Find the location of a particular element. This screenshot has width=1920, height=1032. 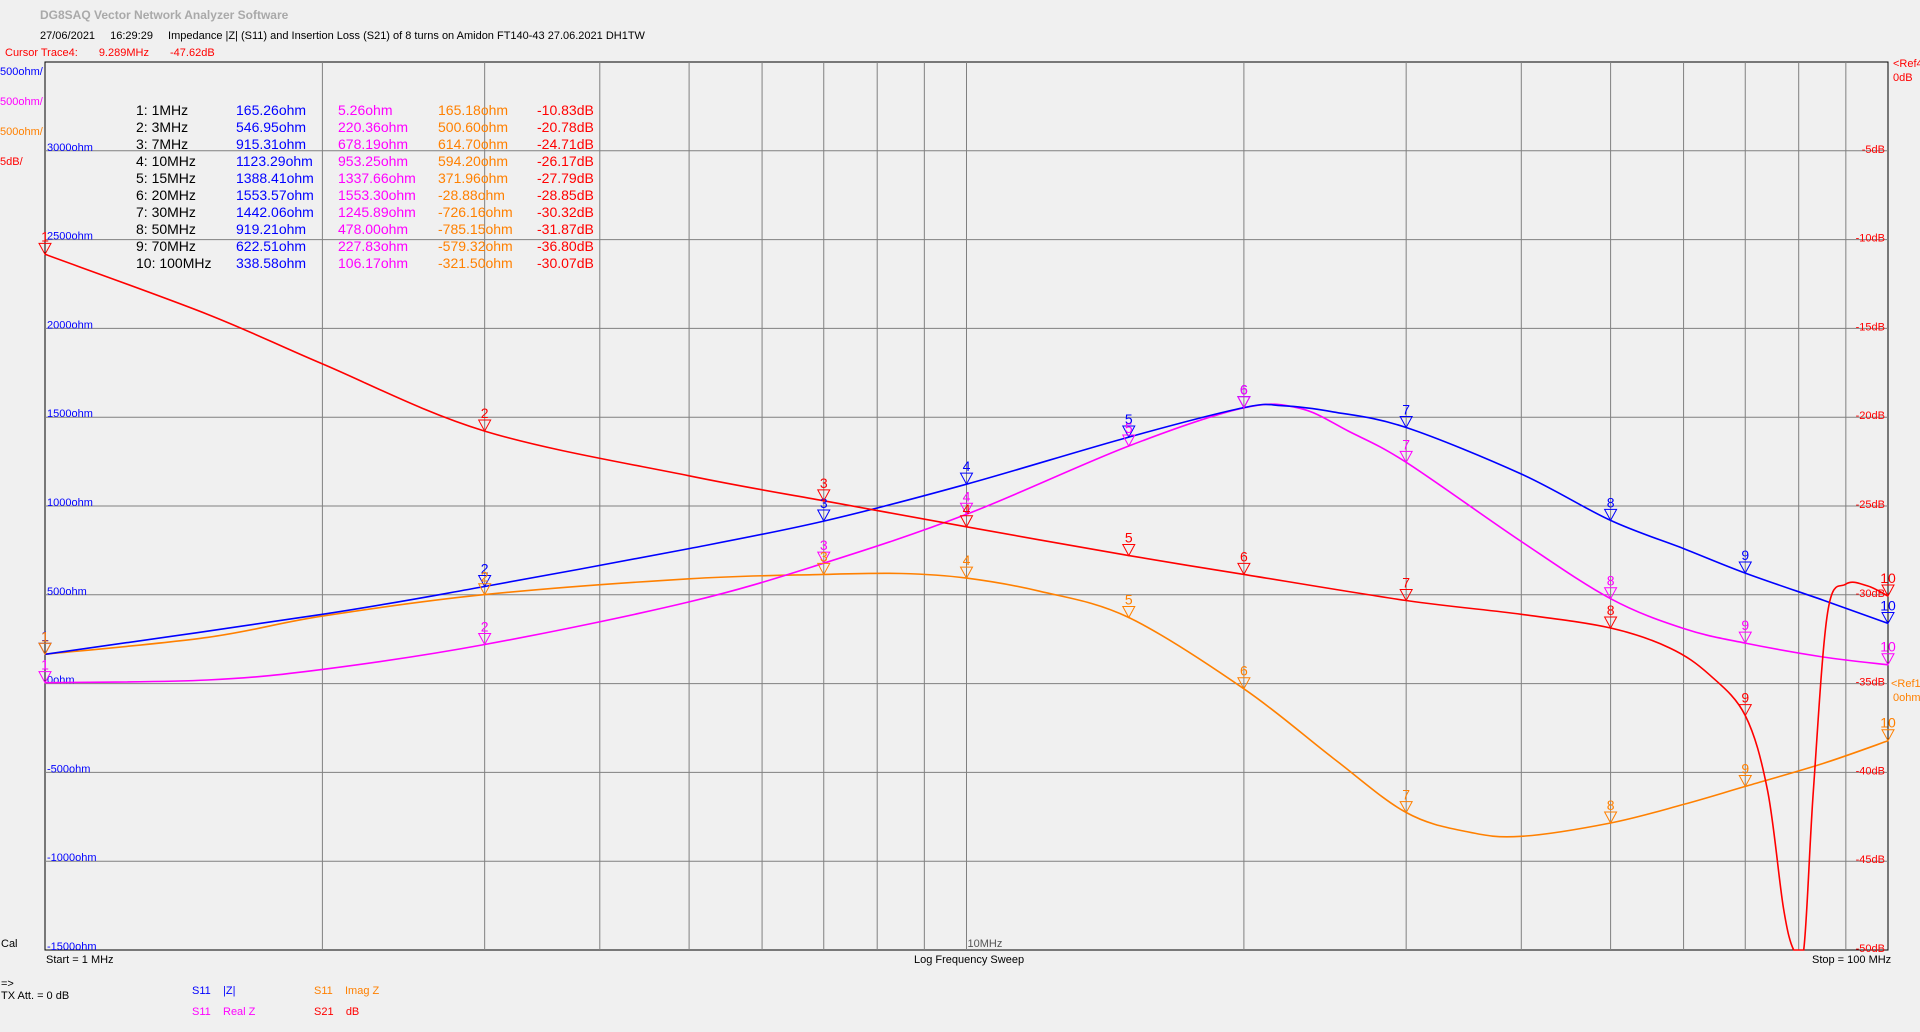

marker-imag-z: 4 is located at coordinates (966, 566).